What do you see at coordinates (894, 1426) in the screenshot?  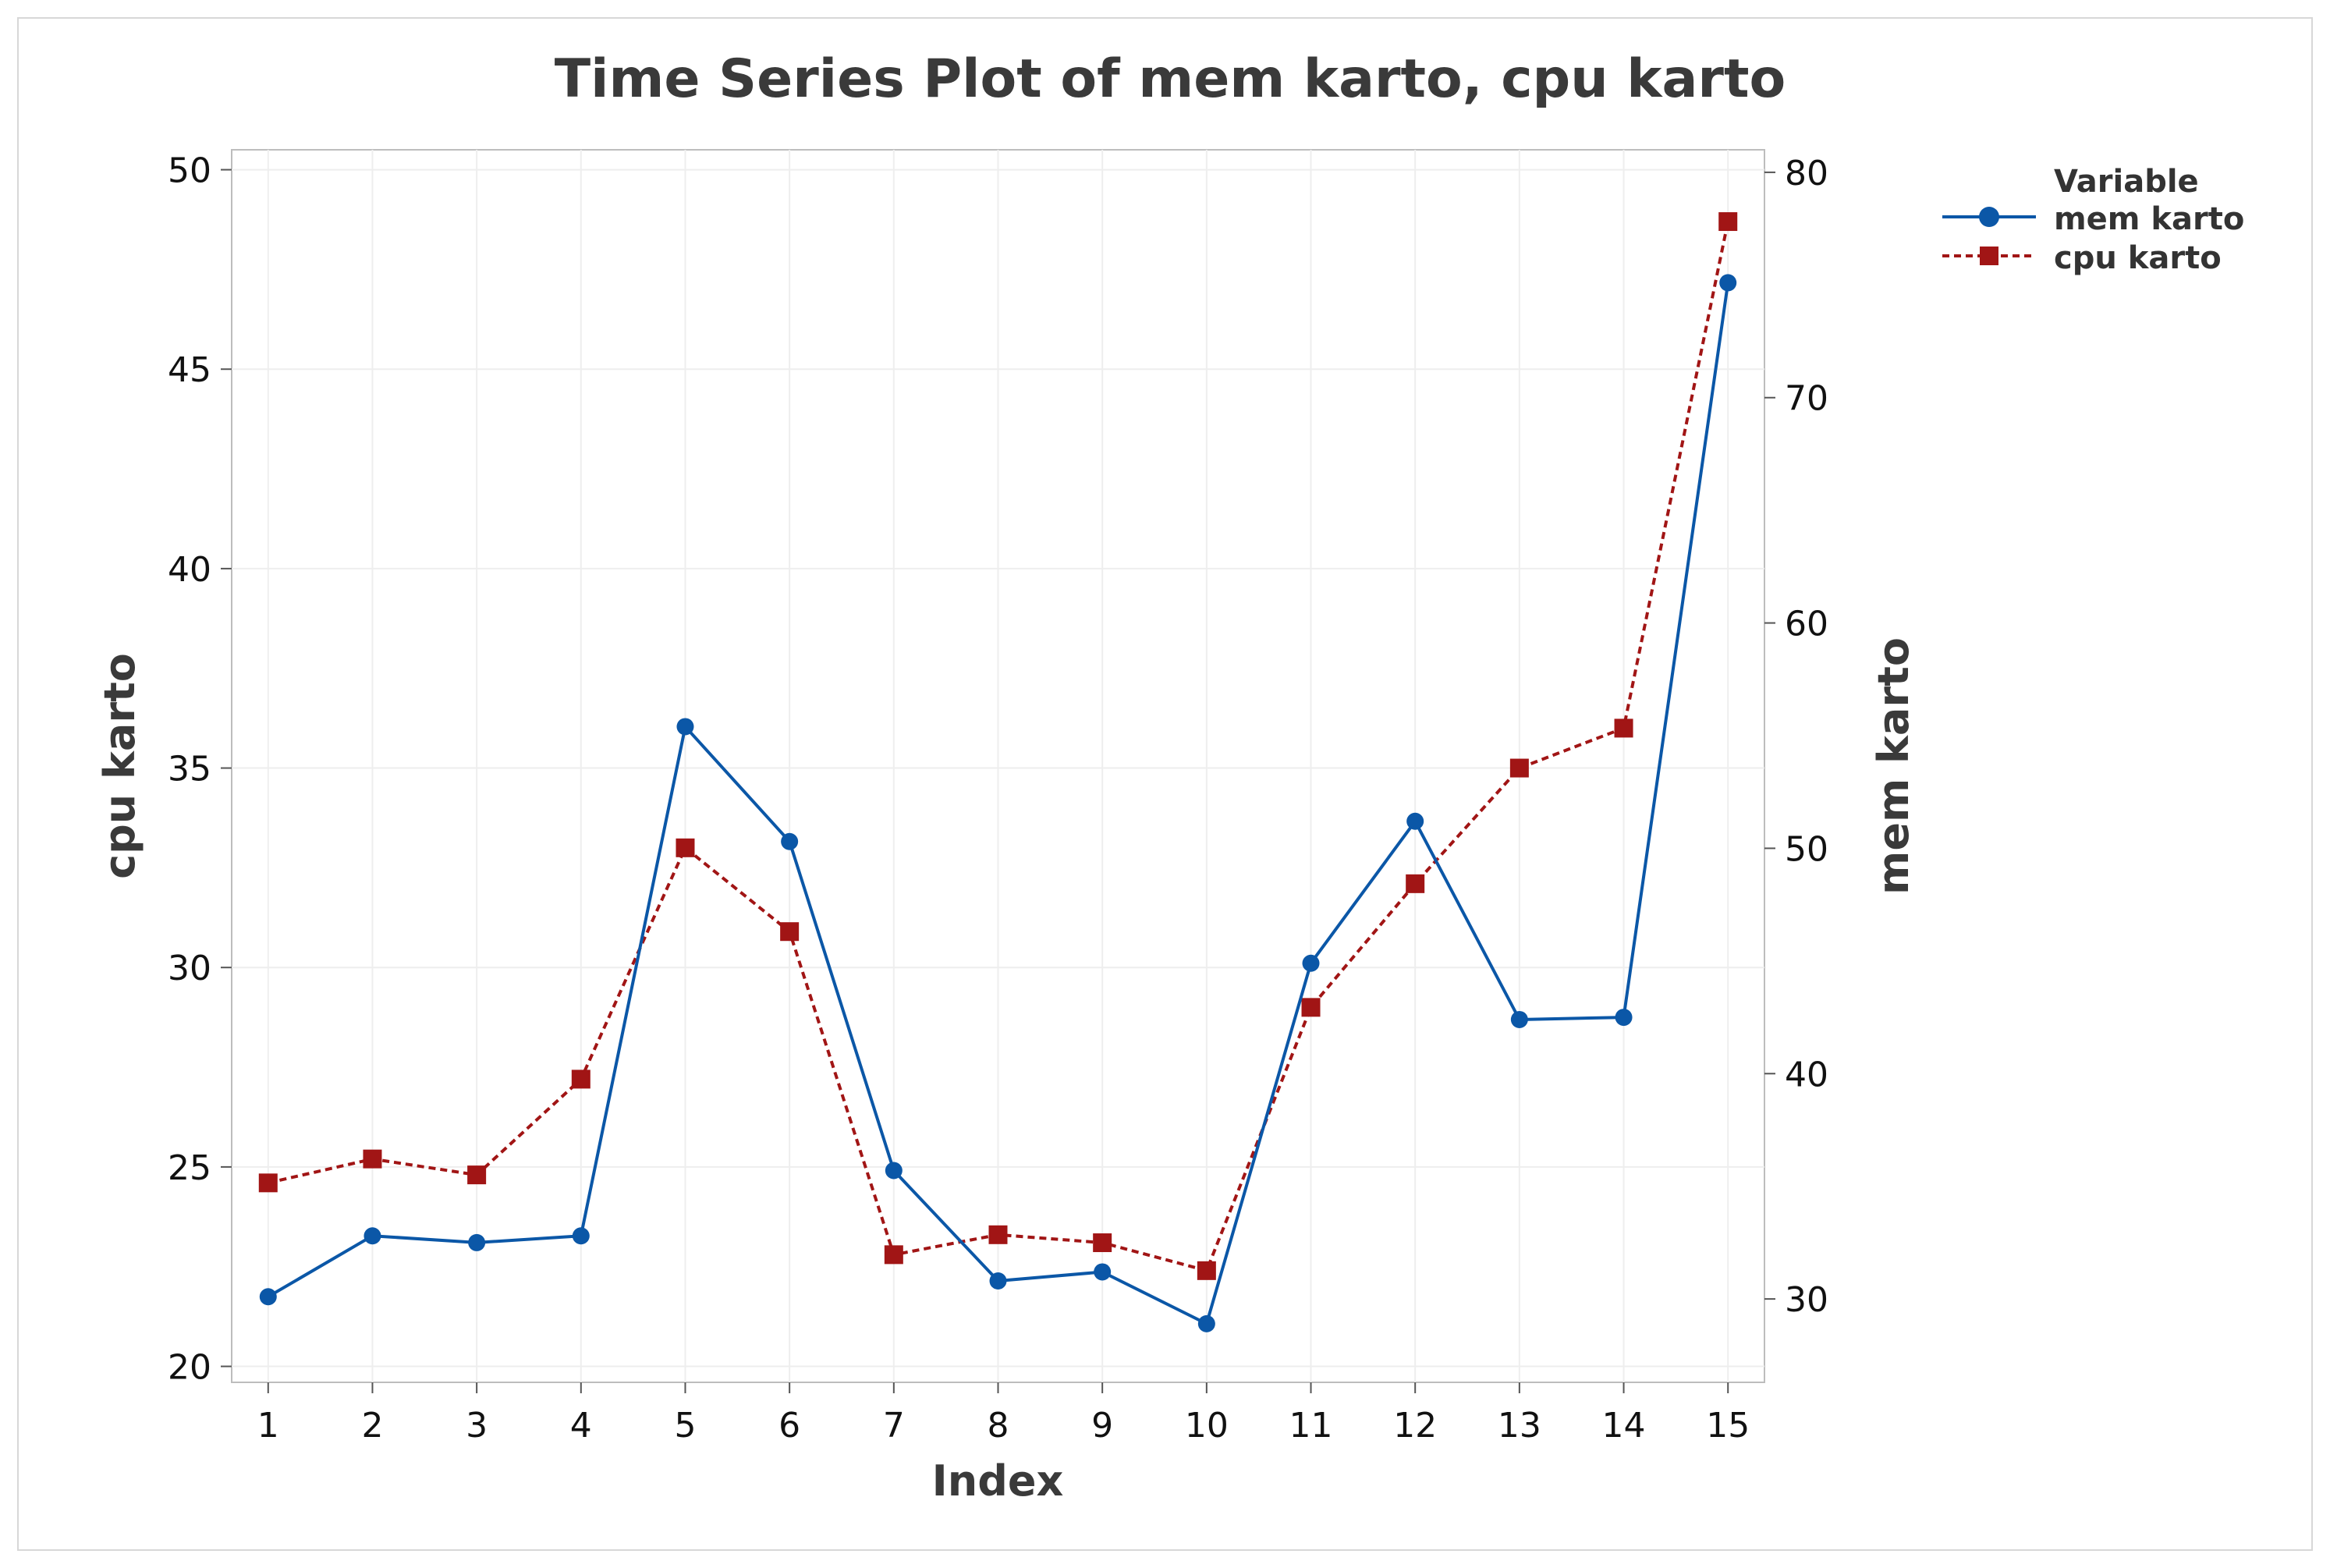 I see `x-tick-label: 7` at bounding box center [894, 1426].